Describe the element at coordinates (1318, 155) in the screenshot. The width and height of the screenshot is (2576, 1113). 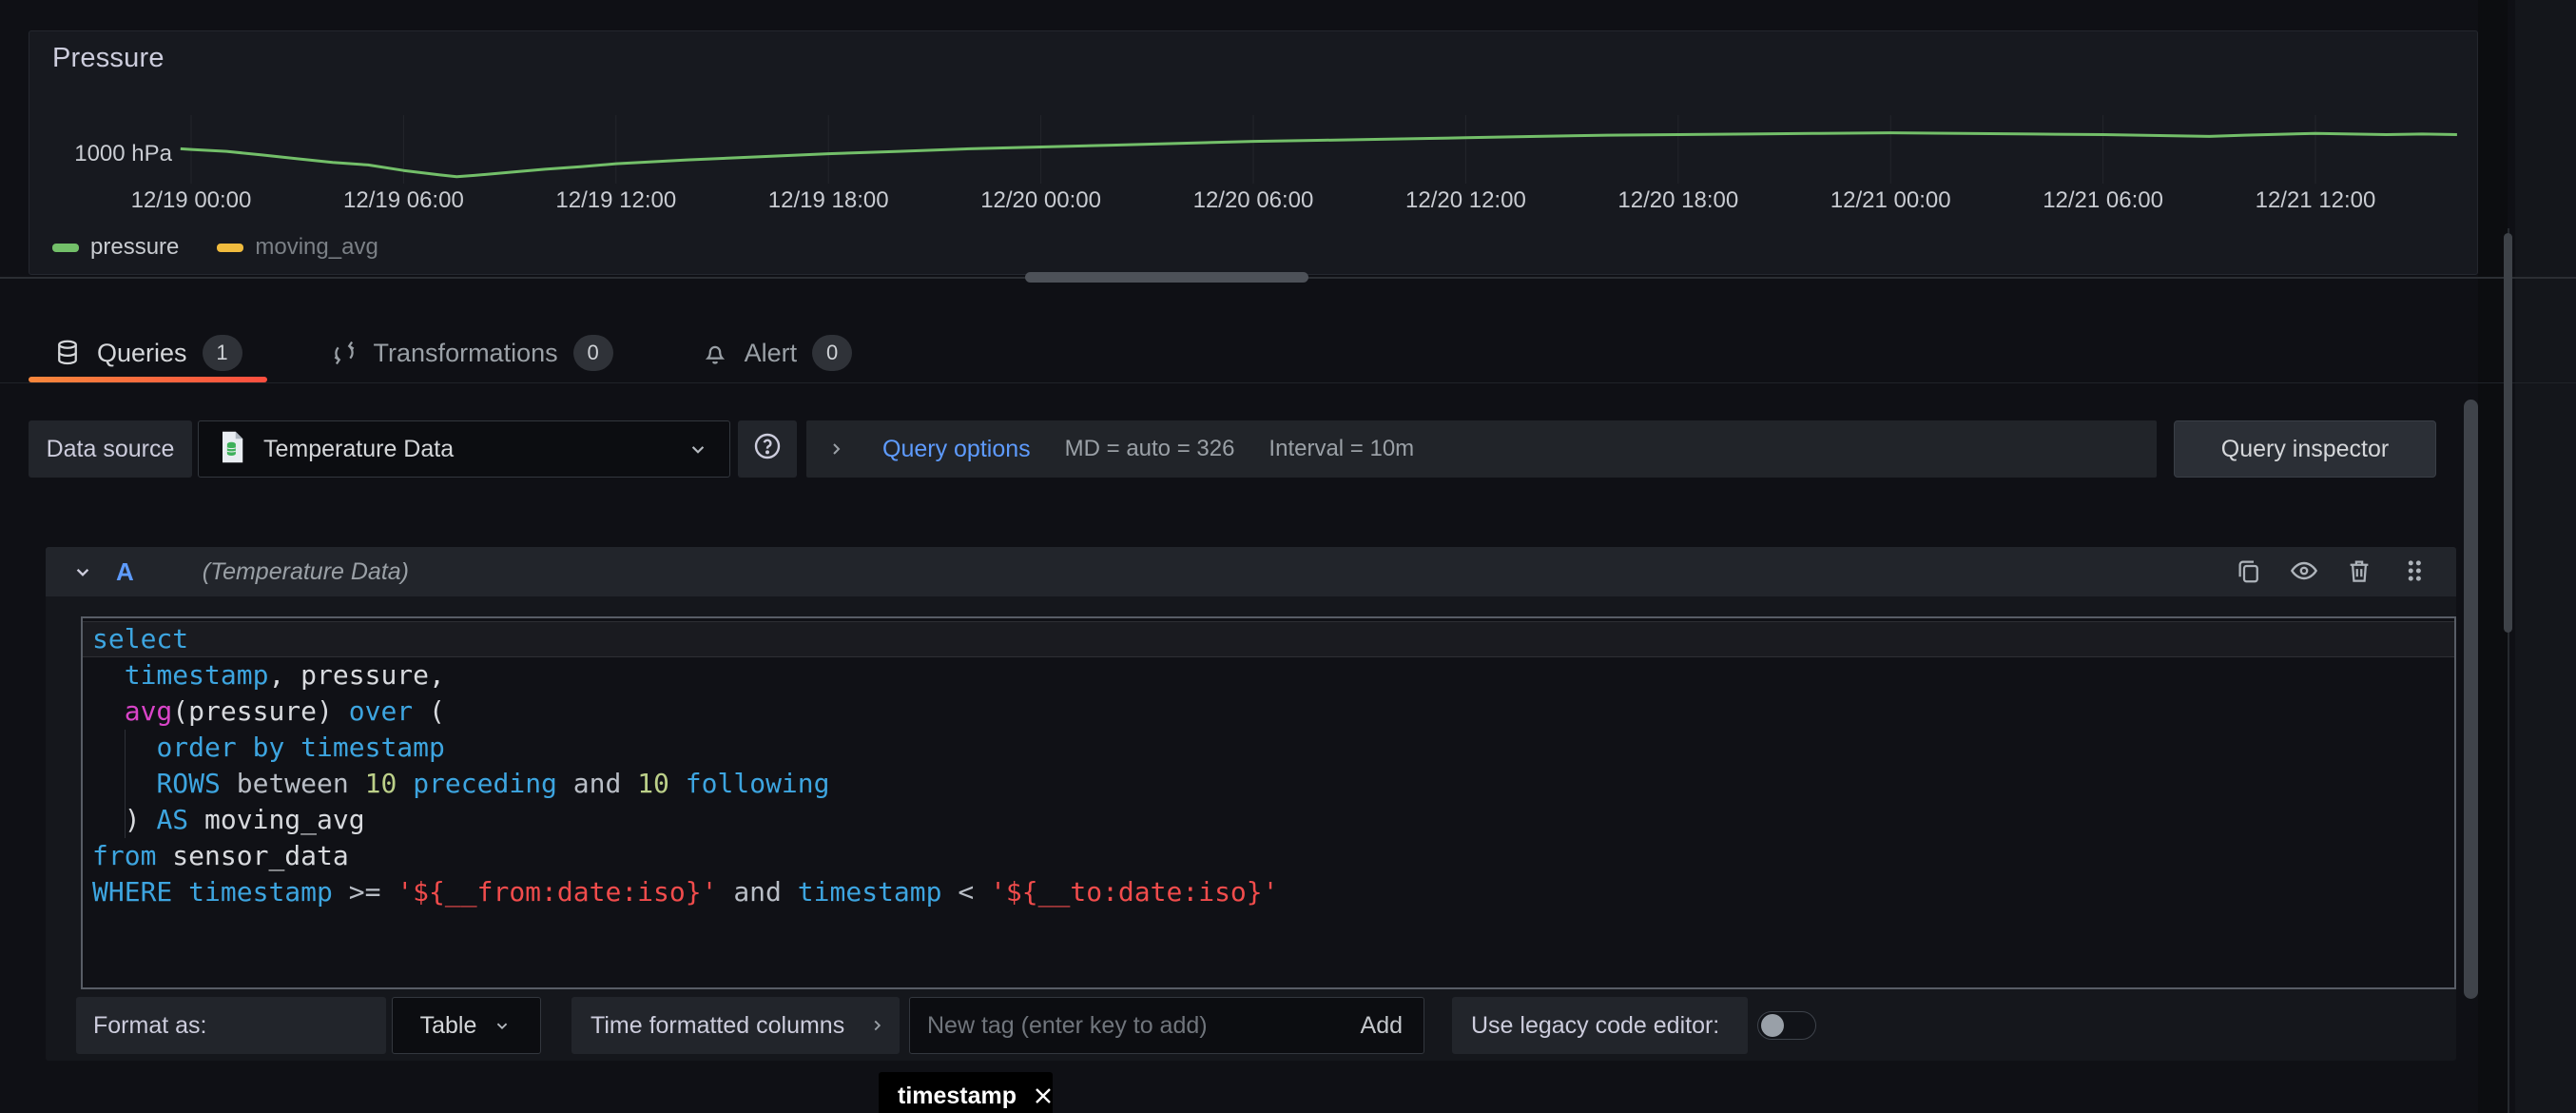
I see `series-line-pressure` at that location.